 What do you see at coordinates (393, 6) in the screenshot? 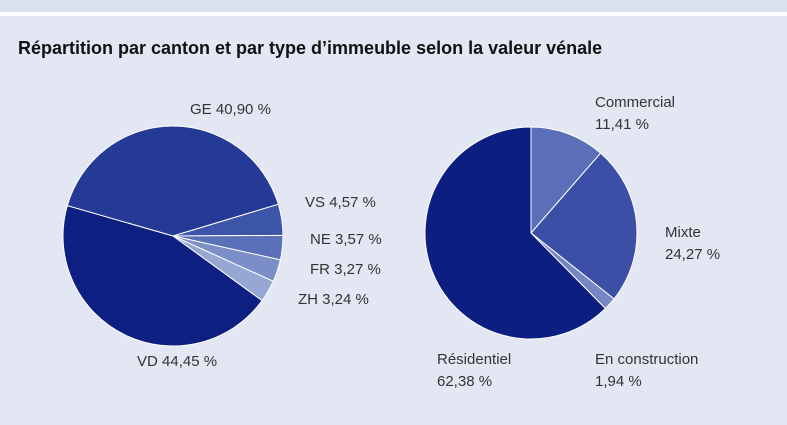
I see `top-band` at bounding box center [393, 6].